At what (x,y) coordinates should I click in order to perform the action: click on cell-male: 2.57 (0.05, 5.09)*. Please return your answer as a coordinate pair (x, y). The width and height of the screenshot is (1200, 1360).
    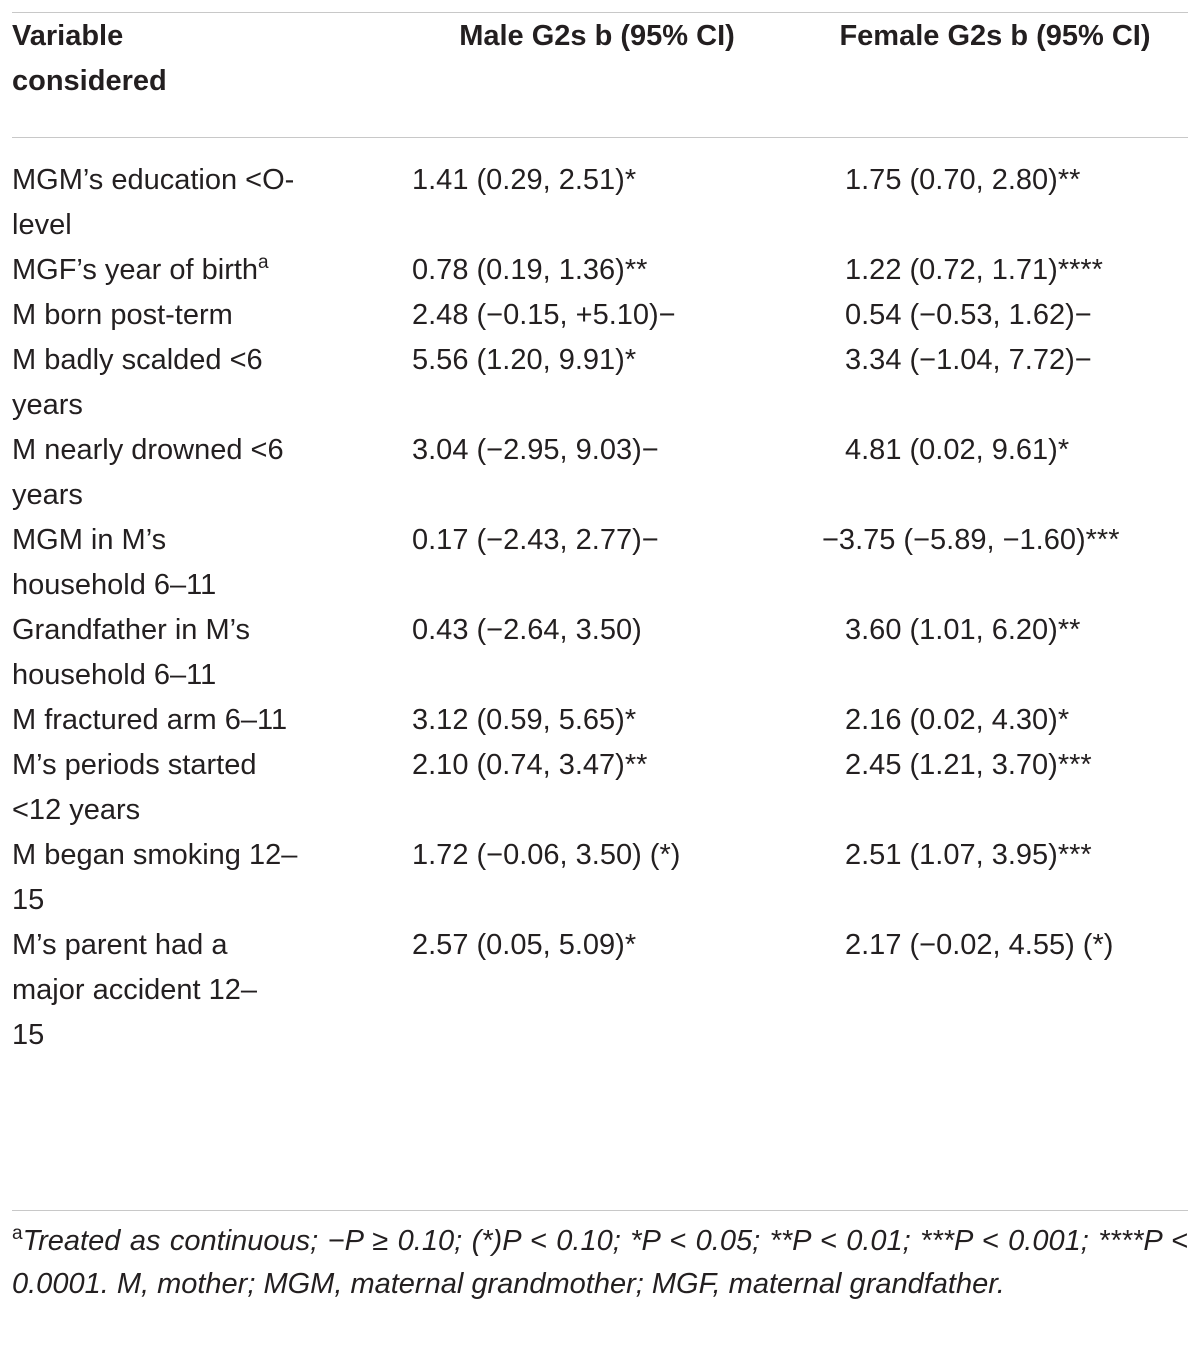
    Looking at the image, I should click on (524, 945).